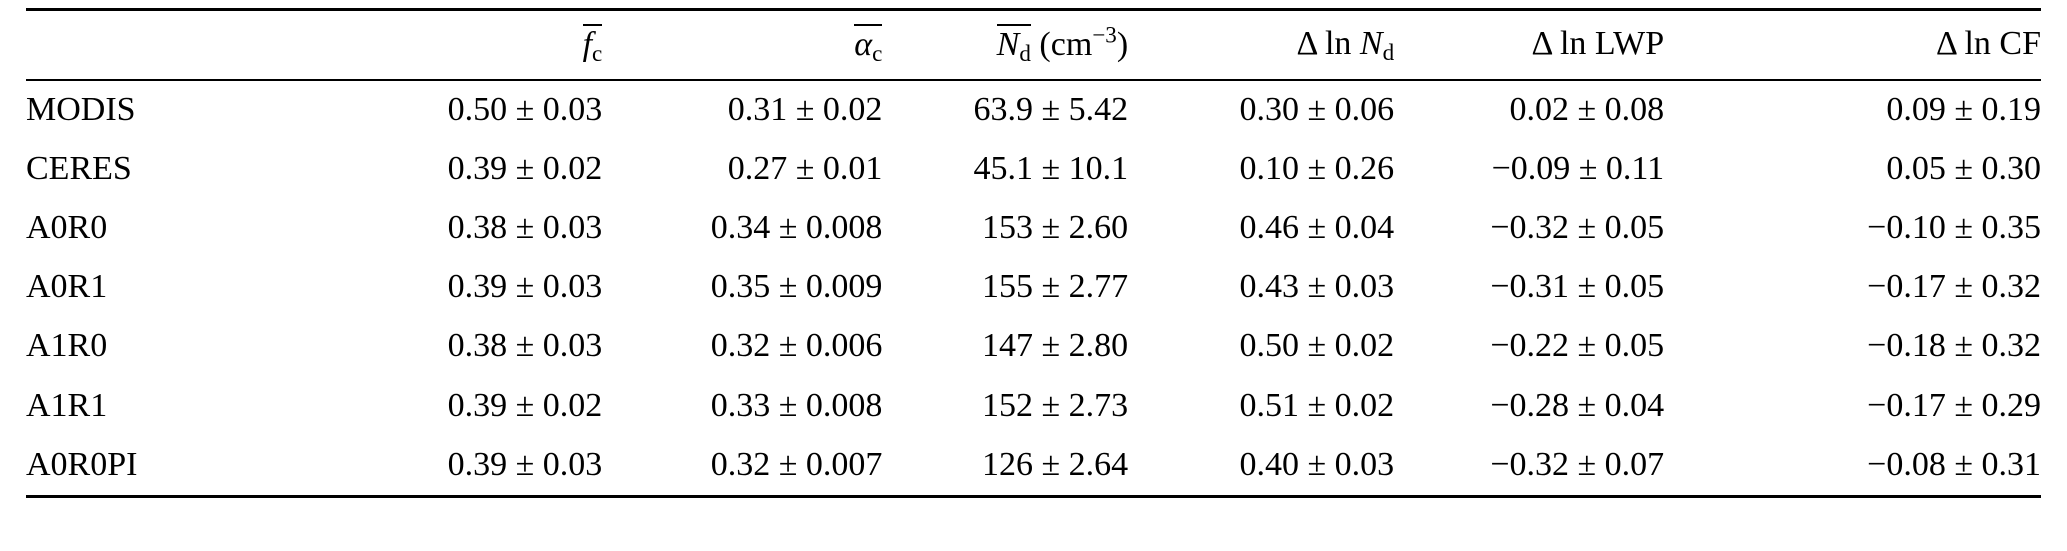  What do you see at coordinates (587, 44) in the screenshot?
I see `fc-symbol: f` at bounding box center [587, 44].